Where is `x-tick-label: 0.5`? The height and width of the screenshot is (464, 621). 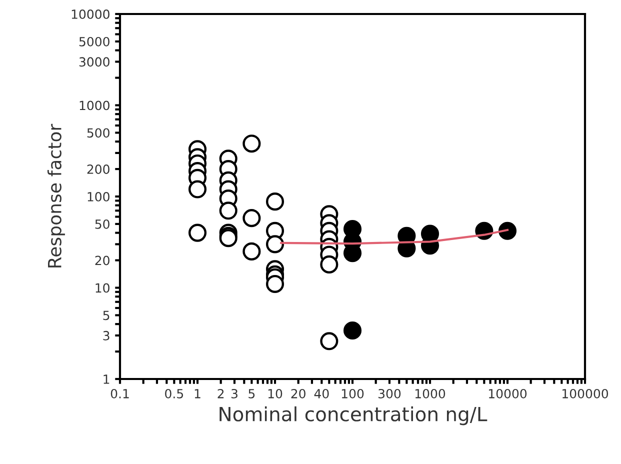
x-tick-label: 0.5 is located at coordinates (174, 393).